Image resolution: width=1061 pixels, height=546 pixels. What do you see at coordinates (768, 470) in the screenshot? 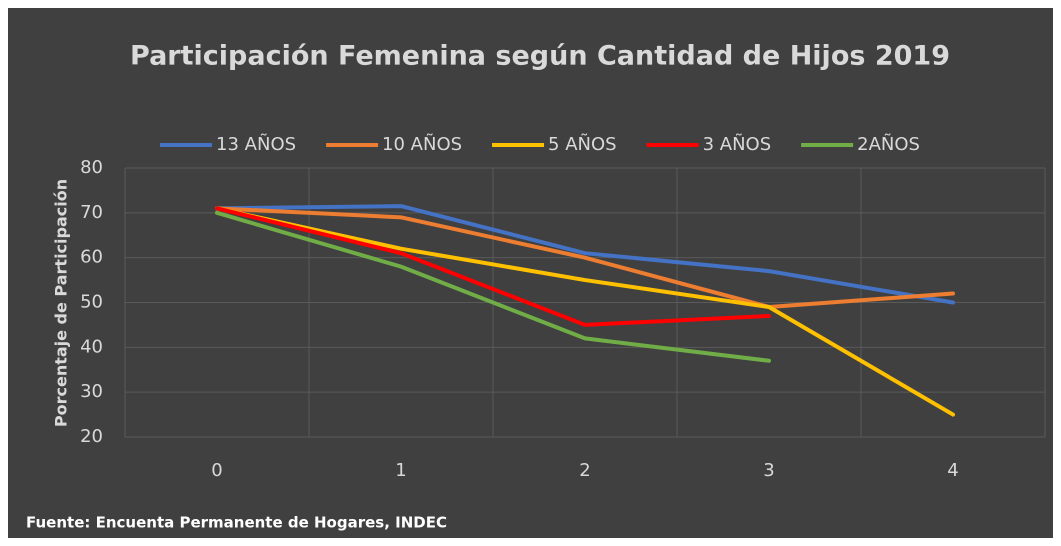
I see `x-tick-label: 3` at bounding box center [768, 470].